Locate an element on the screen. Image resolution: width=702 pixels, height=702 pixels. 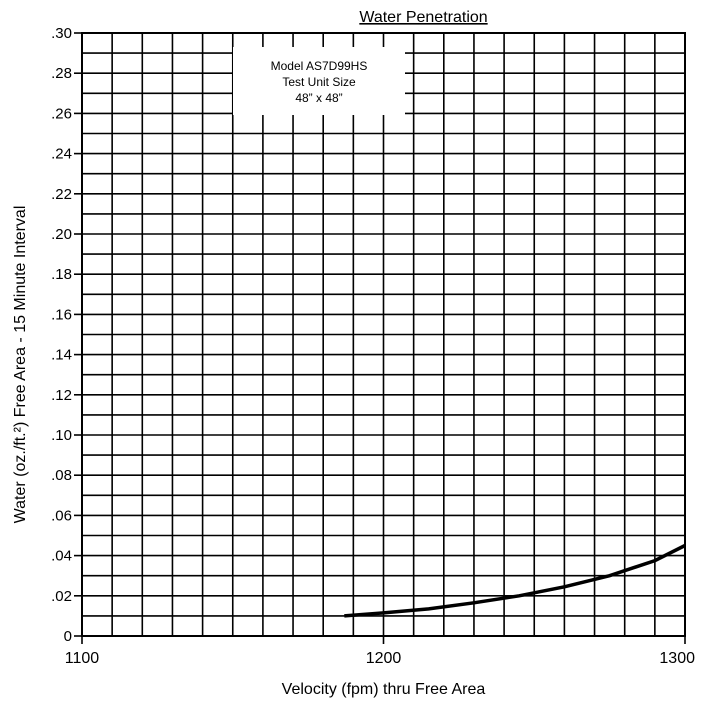
y-tick-label: 0 is located at coordinates (68, 636).